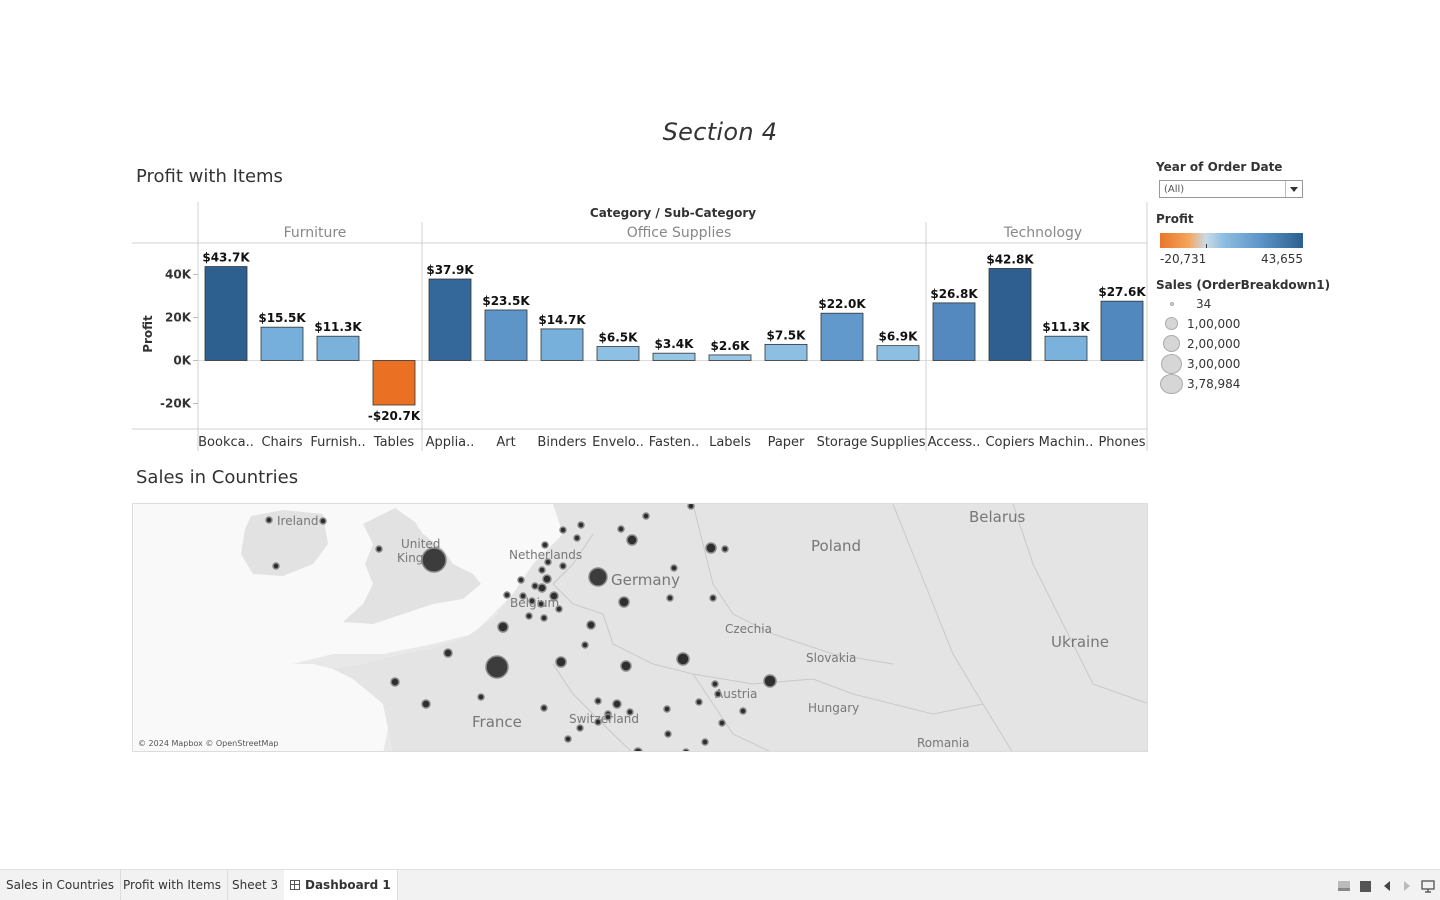 Image resolution: width=1440 pixels, height=900 pixels. Describe the element at coordinates (208, 743) in the screenshot. I see `map-attribution: © 2024 Mapbox © OpenStreetMap` at that location.